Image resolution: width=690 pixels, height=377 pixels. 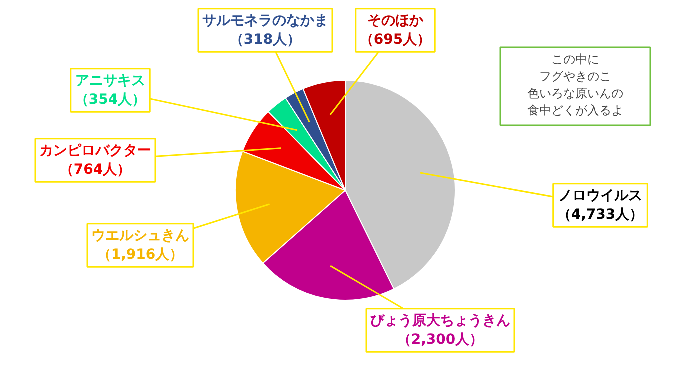 I want to click on slice-label: カンピロバクター, so click(x=96, y=150).